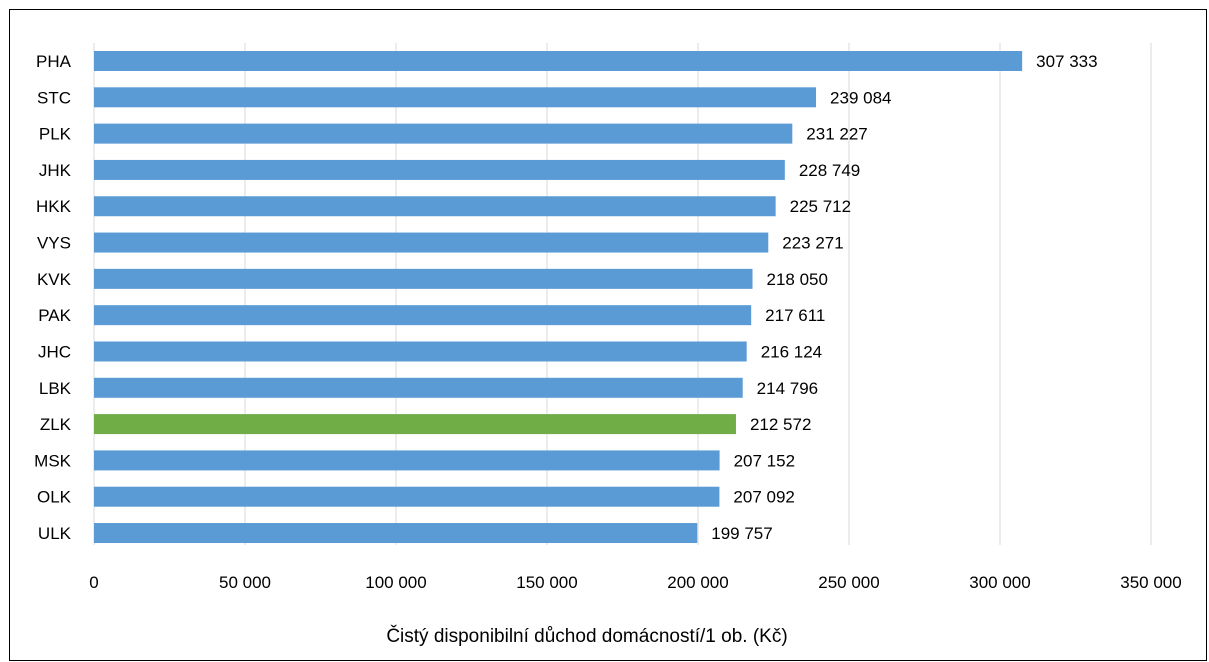 Image resolution: width=1209 pixels, height=662 pixels. What do you see at coordinates (54, 315) in the screenshot?
I see `category-label: PAK` at bounding box center [54, 315].